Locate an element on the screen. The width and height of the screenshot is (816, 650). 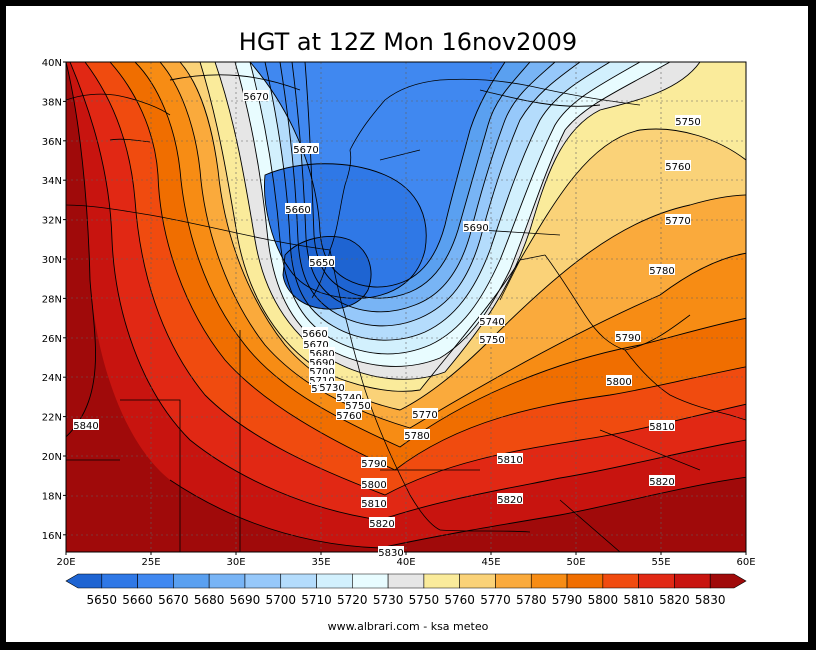
latitude-label: 32N is located at coordinates (52, 221).